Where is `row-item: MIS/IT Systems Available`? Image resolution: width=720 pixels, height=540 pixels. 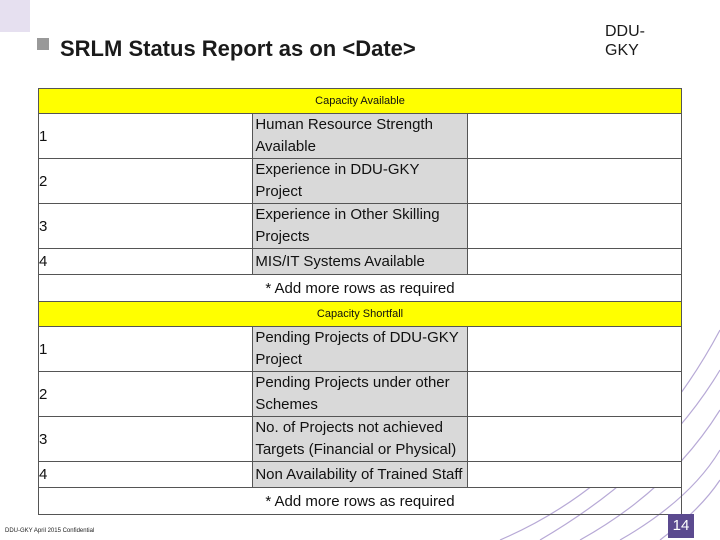
row-item: MIS/IT Systems Available is located at coordinates (360, 261).